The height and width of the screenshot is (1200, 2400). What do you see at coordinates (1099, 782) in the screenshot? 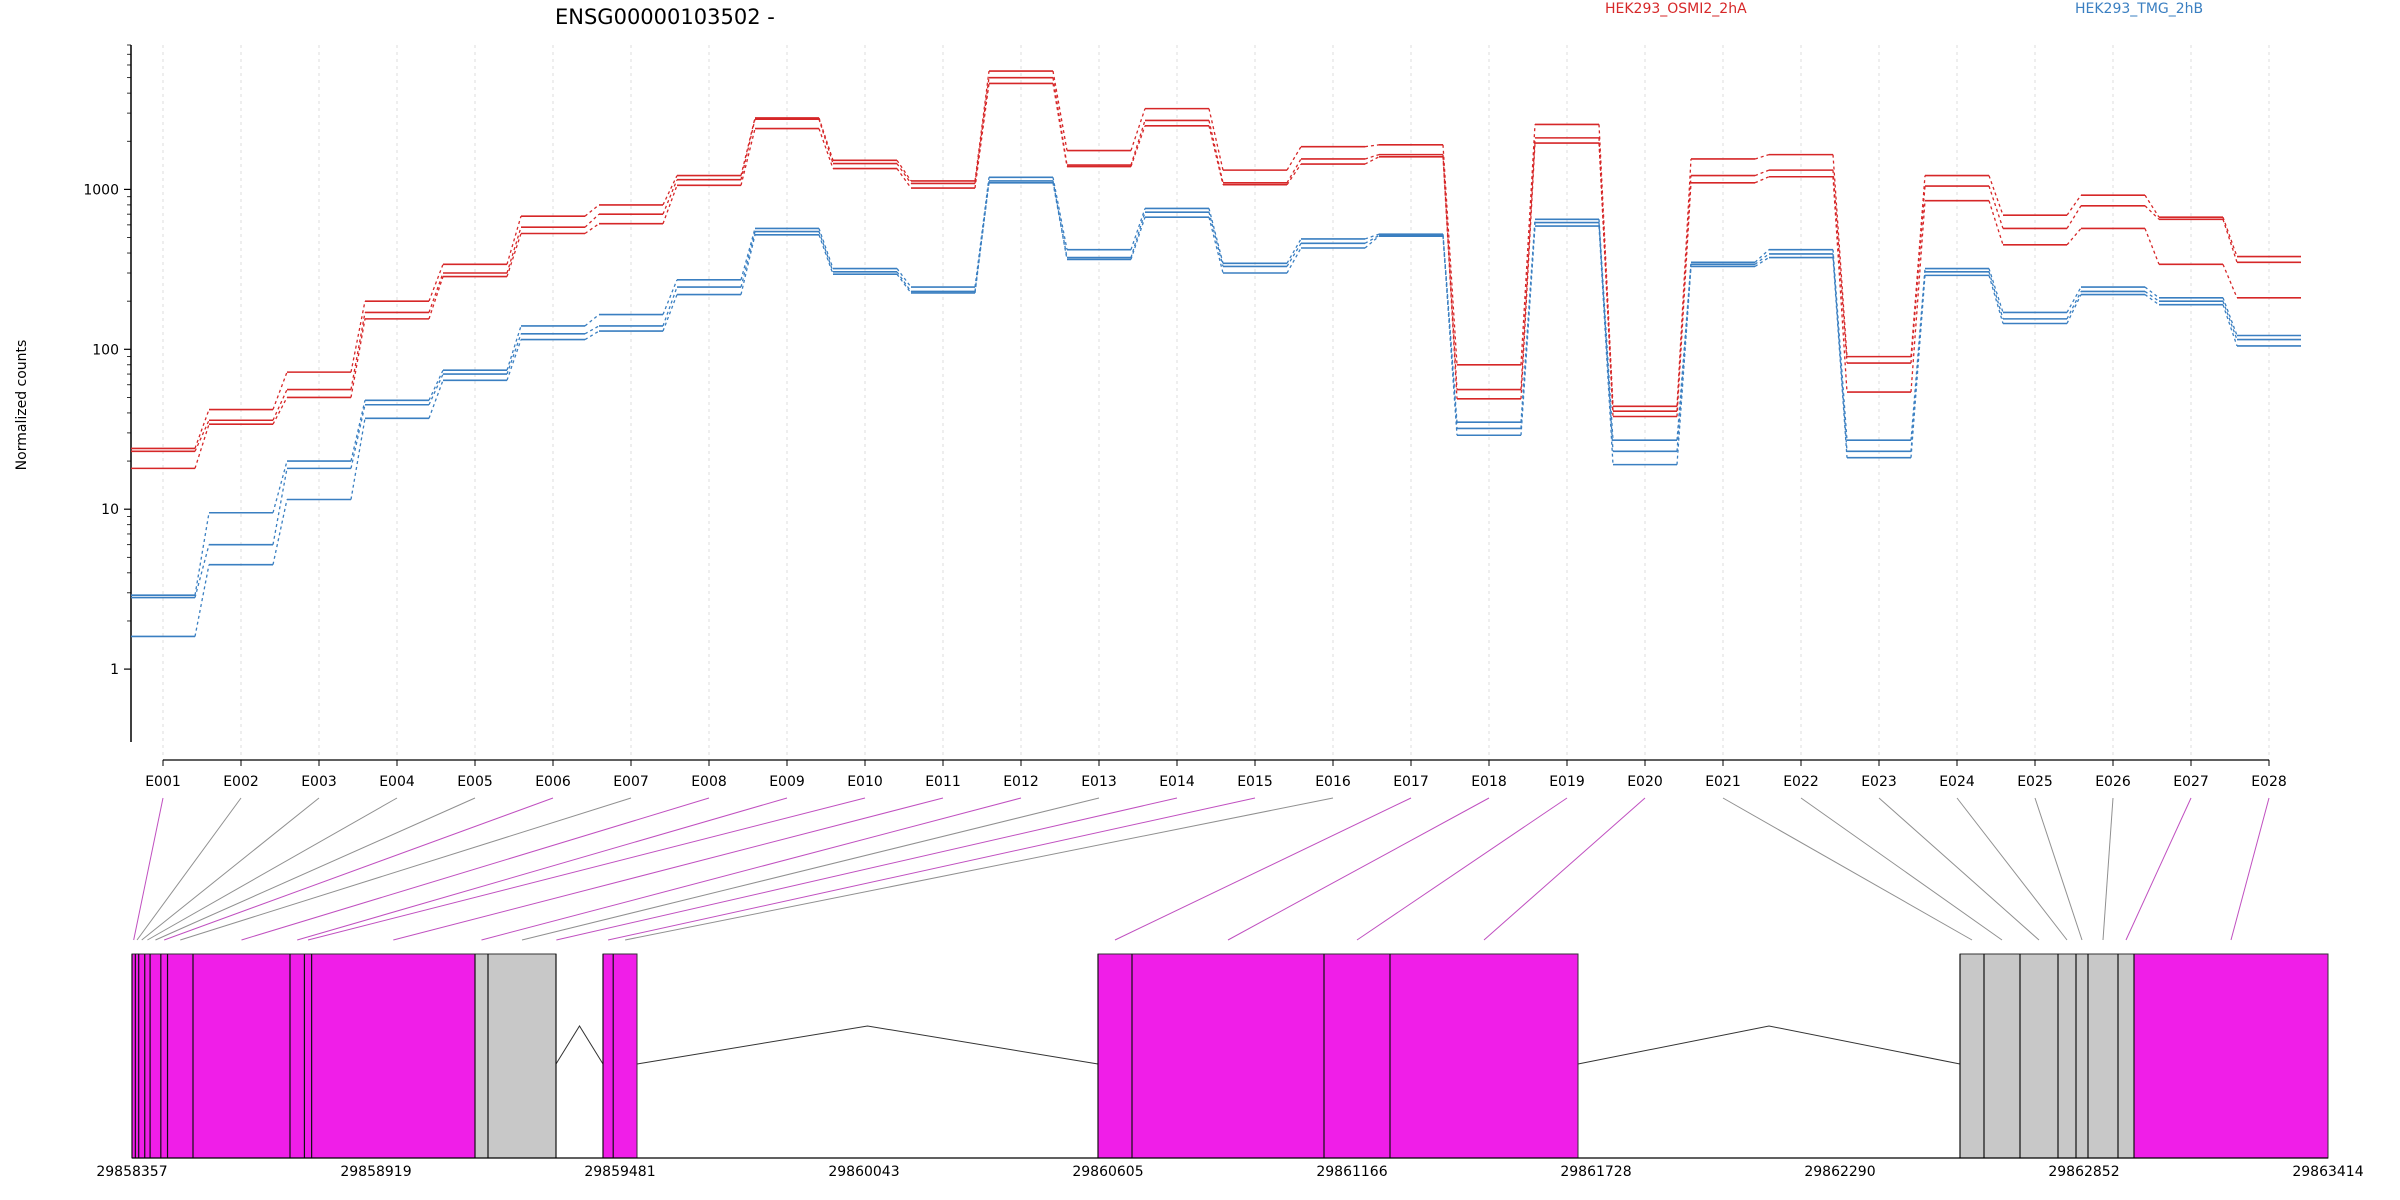
I see `x-tick-label: E013` at bounding box center [1099, 782].